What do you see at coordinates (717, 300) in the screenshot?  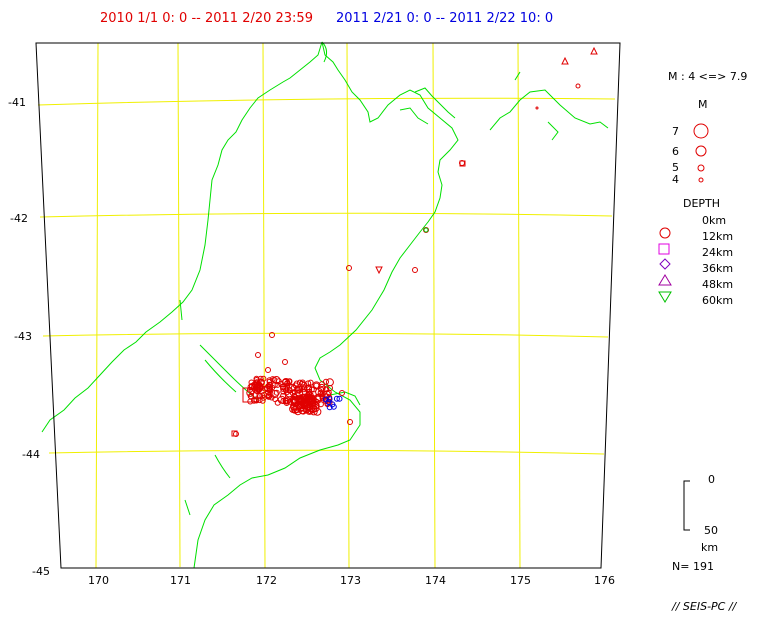 I see `depth-label: 60km` at bounding box center [717, 300].